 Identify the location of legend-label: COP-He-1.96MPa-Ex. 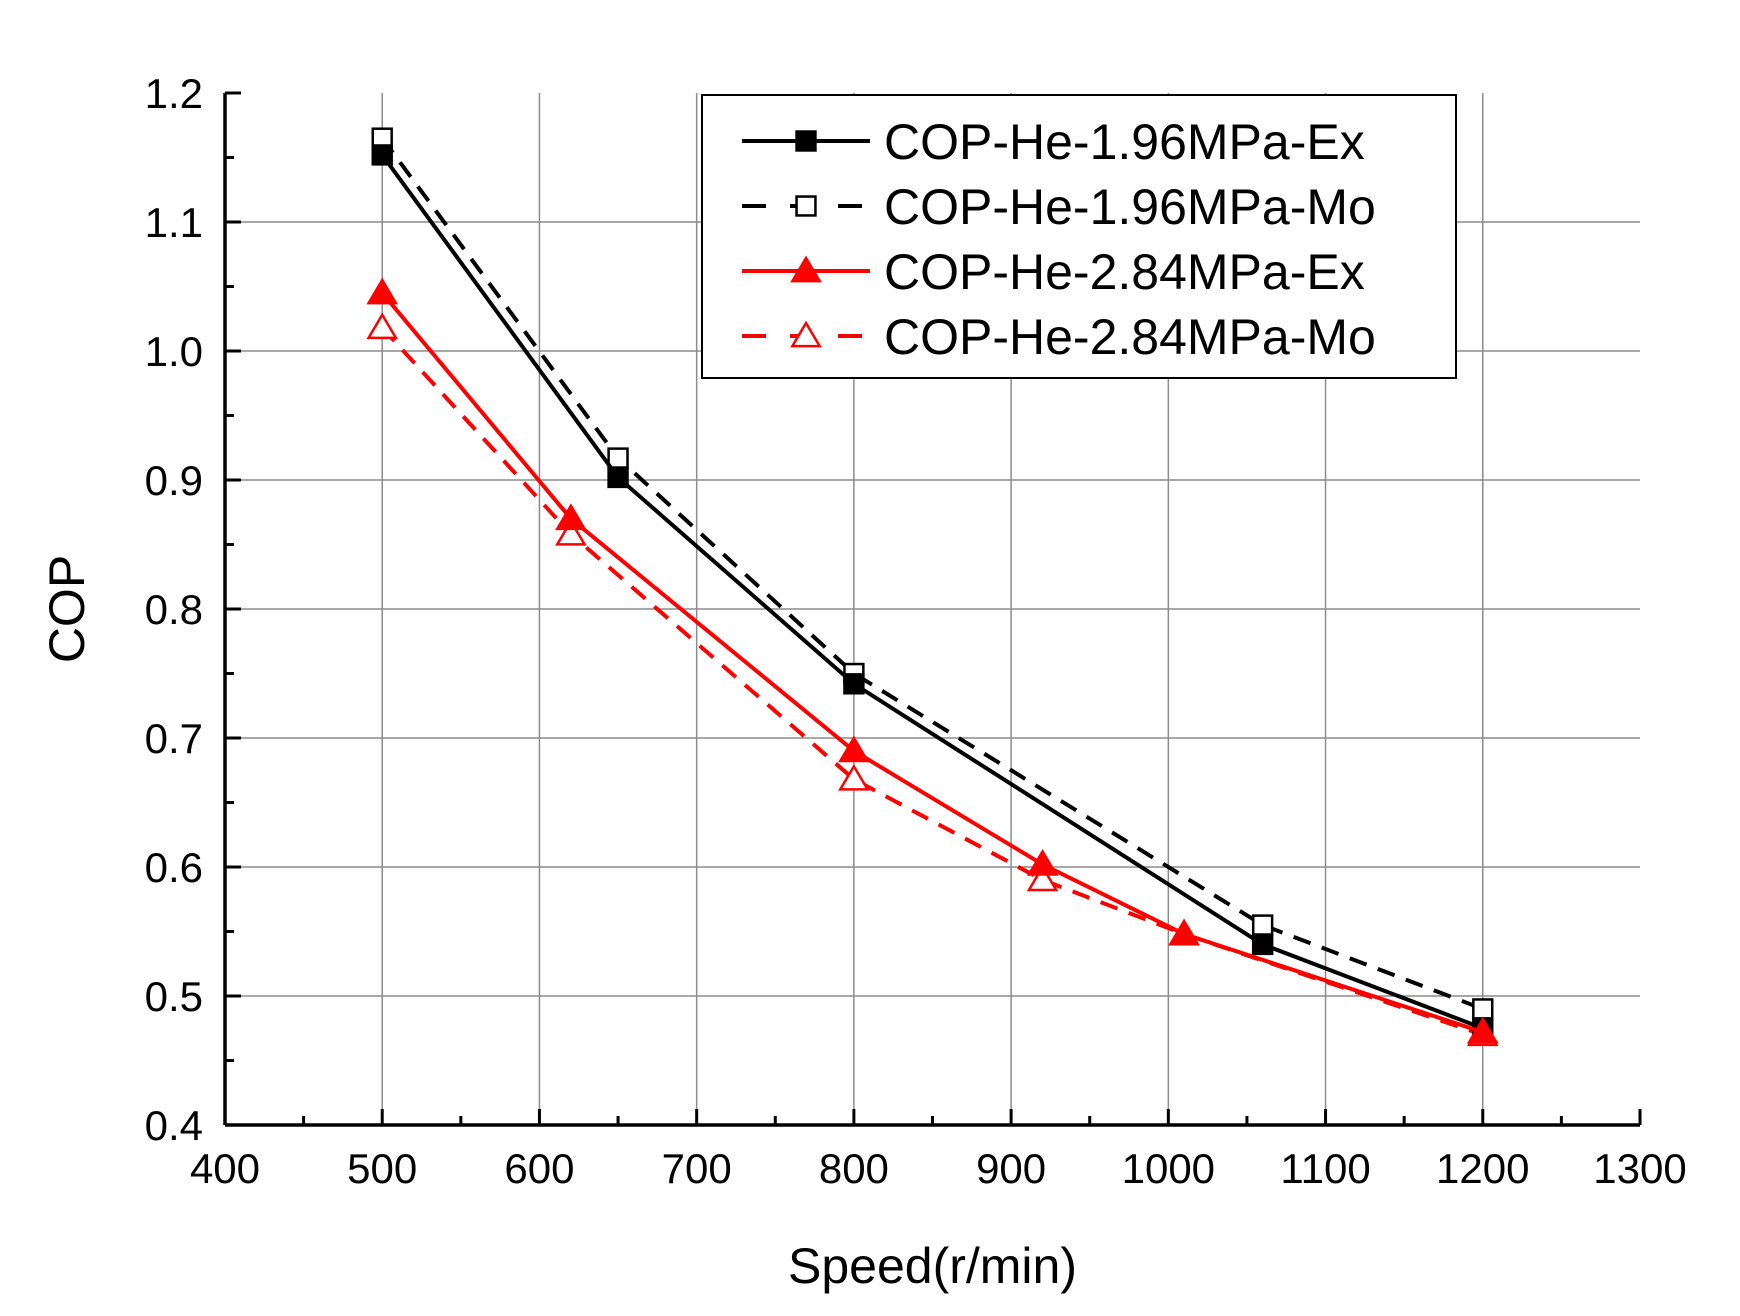
(1124, 142).